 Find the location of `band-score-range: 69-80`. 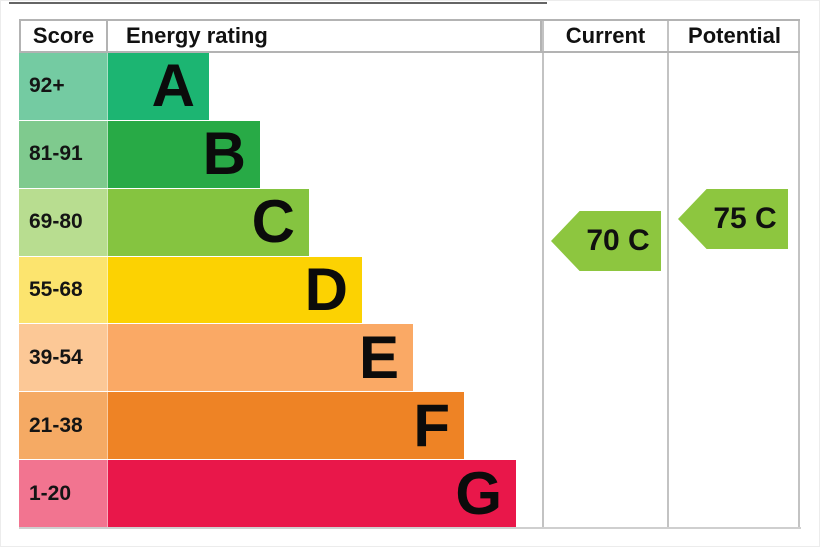

band-score-range: 69-80 is located at coordinates (63, 222).